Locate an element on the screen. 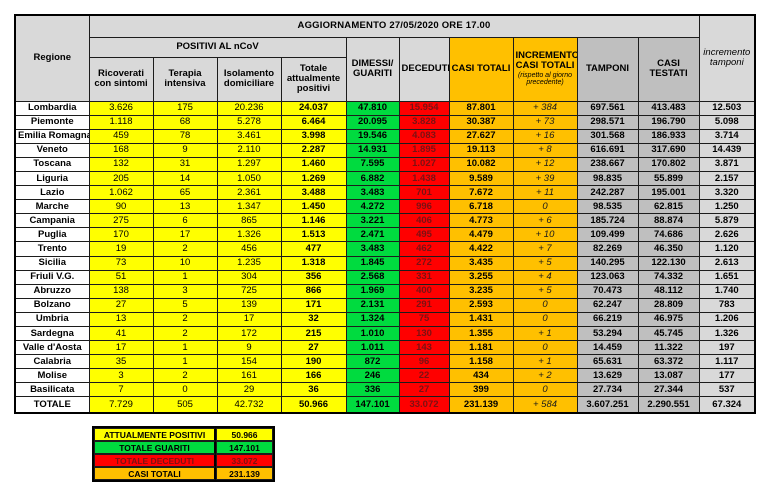 The height and width of the screenshot is (489, 768). cell-casi-testati: 11.322 is located at coordinates (668, 348).